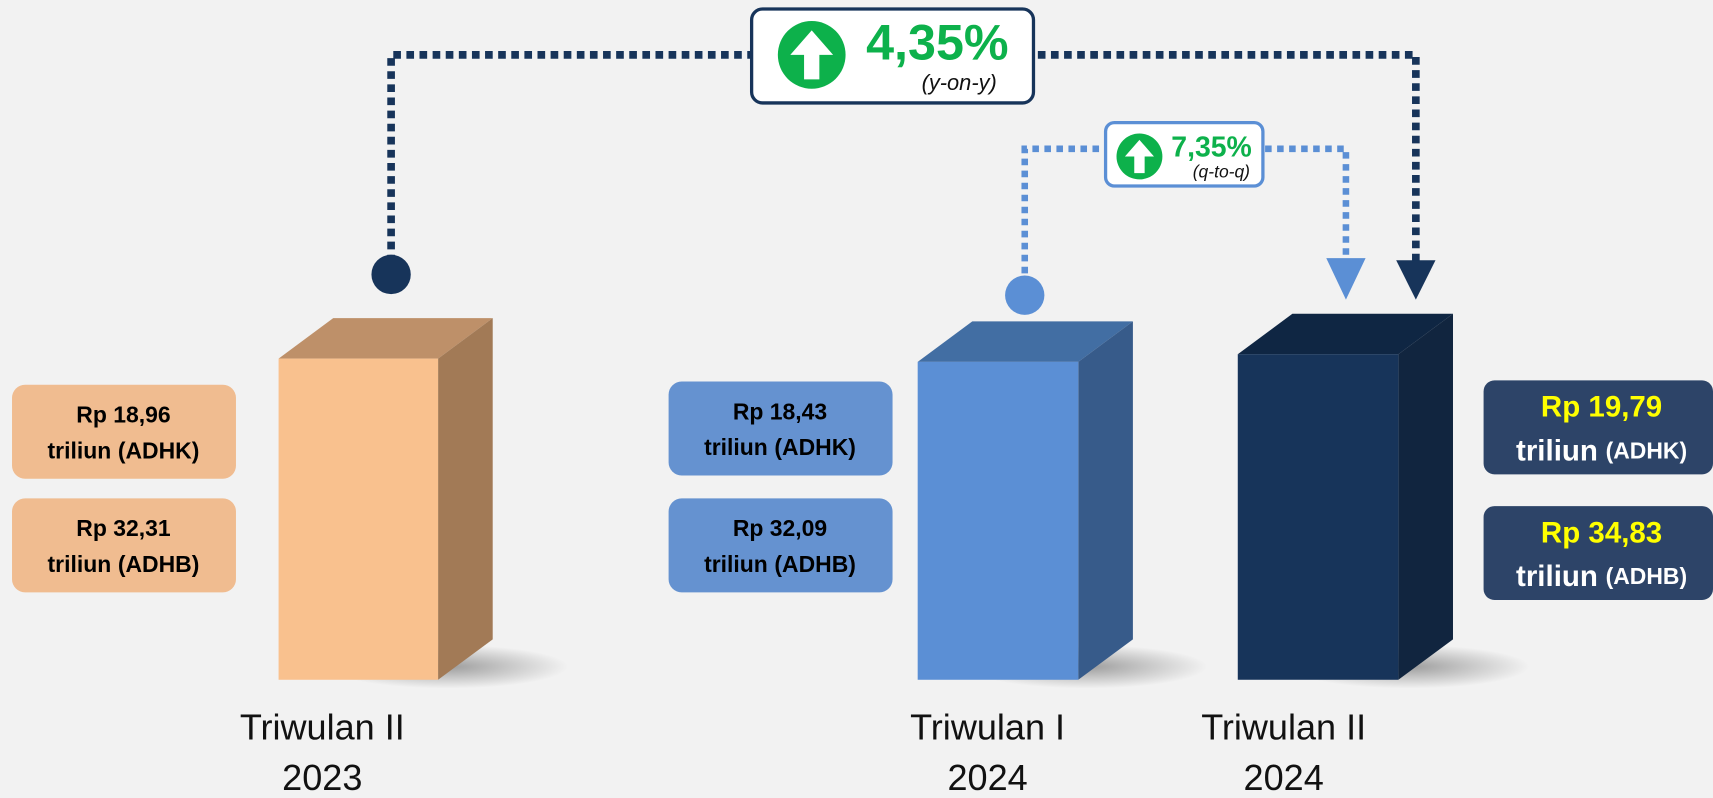 The width and height of the screenshot is (1713, 798). I want to click on amount: Rp 34,83, so click(1601, 532).